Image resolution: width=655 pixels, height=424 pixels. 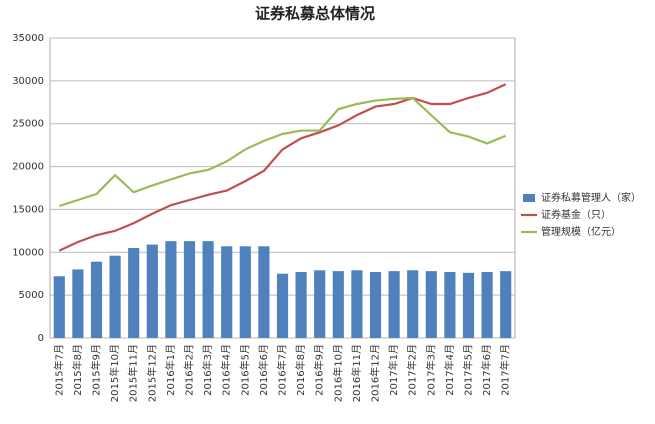 I want to click on x-tick-label: 2016年4月, so click(x=226, y=370).